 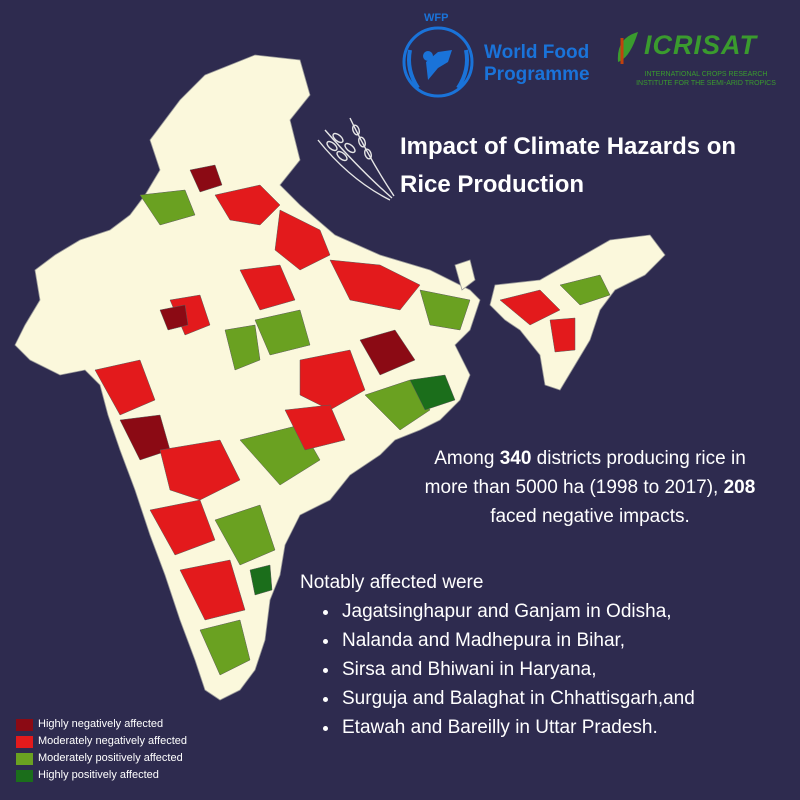 I want to click on wfp-name: World Food Programme, so click(x=537, y=64).